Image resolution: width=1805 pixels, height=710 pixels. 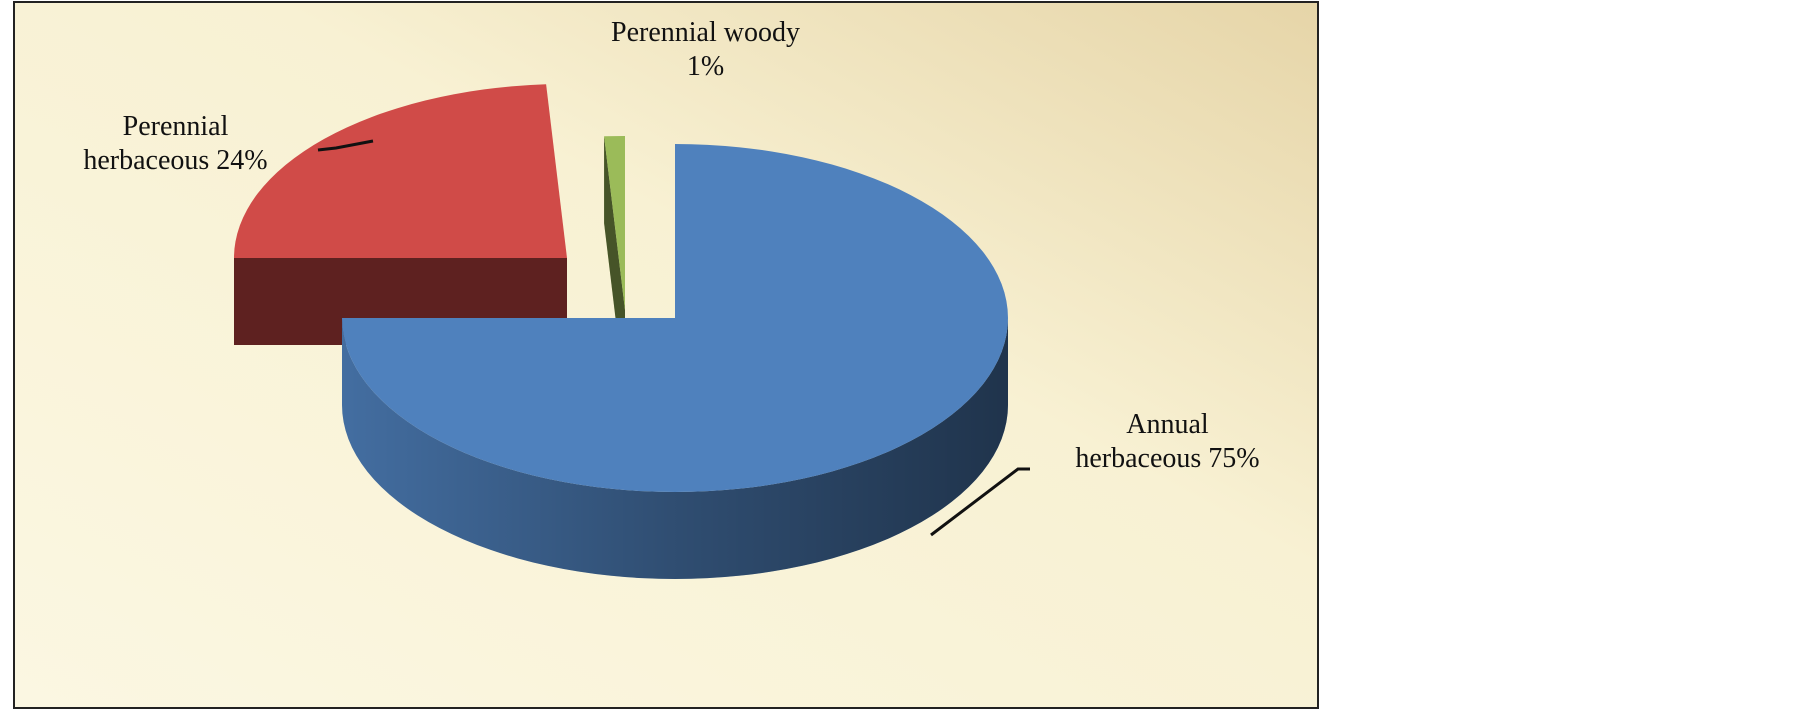 What do you see at coordinates (705, 32) in the screenshot?
I see `category-label: Perennial woody` at bounding box center [705, 32].